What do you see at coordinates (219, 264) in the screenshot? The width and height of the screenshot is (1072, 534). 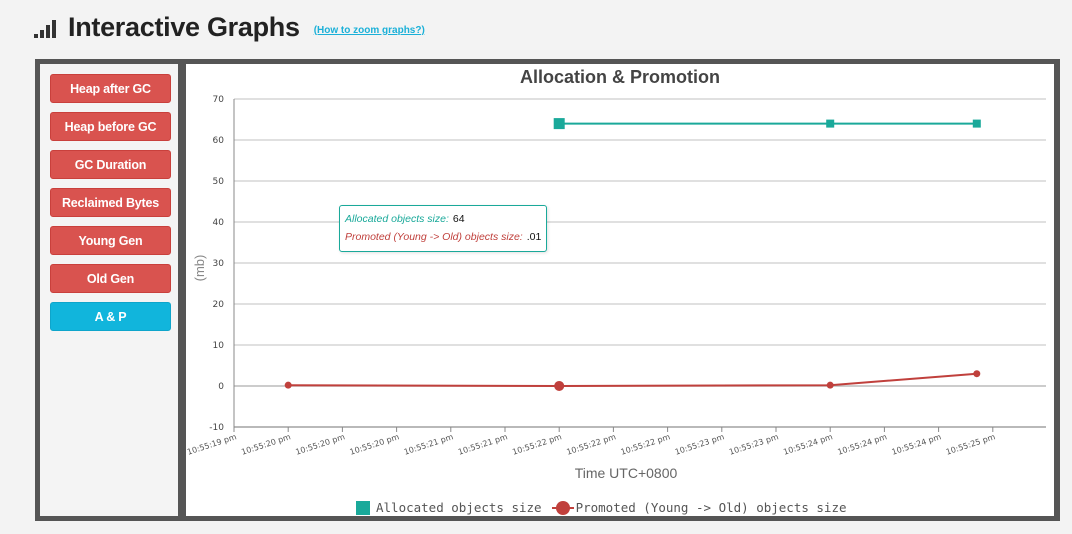 I see `y-tick-label: 30` at bounding box center [219, 264].